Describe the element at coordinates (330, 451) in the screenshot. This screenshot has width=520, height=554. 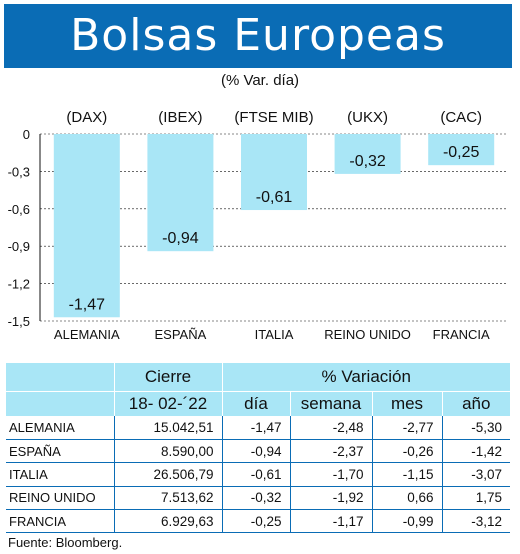
I see `row-semana: -2,37` at that location.